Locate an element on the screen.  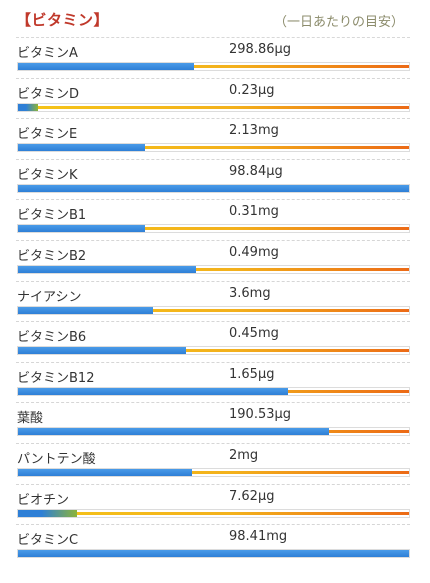
vitamin-amount: 0.49mg is located at coordinates (254, 252).